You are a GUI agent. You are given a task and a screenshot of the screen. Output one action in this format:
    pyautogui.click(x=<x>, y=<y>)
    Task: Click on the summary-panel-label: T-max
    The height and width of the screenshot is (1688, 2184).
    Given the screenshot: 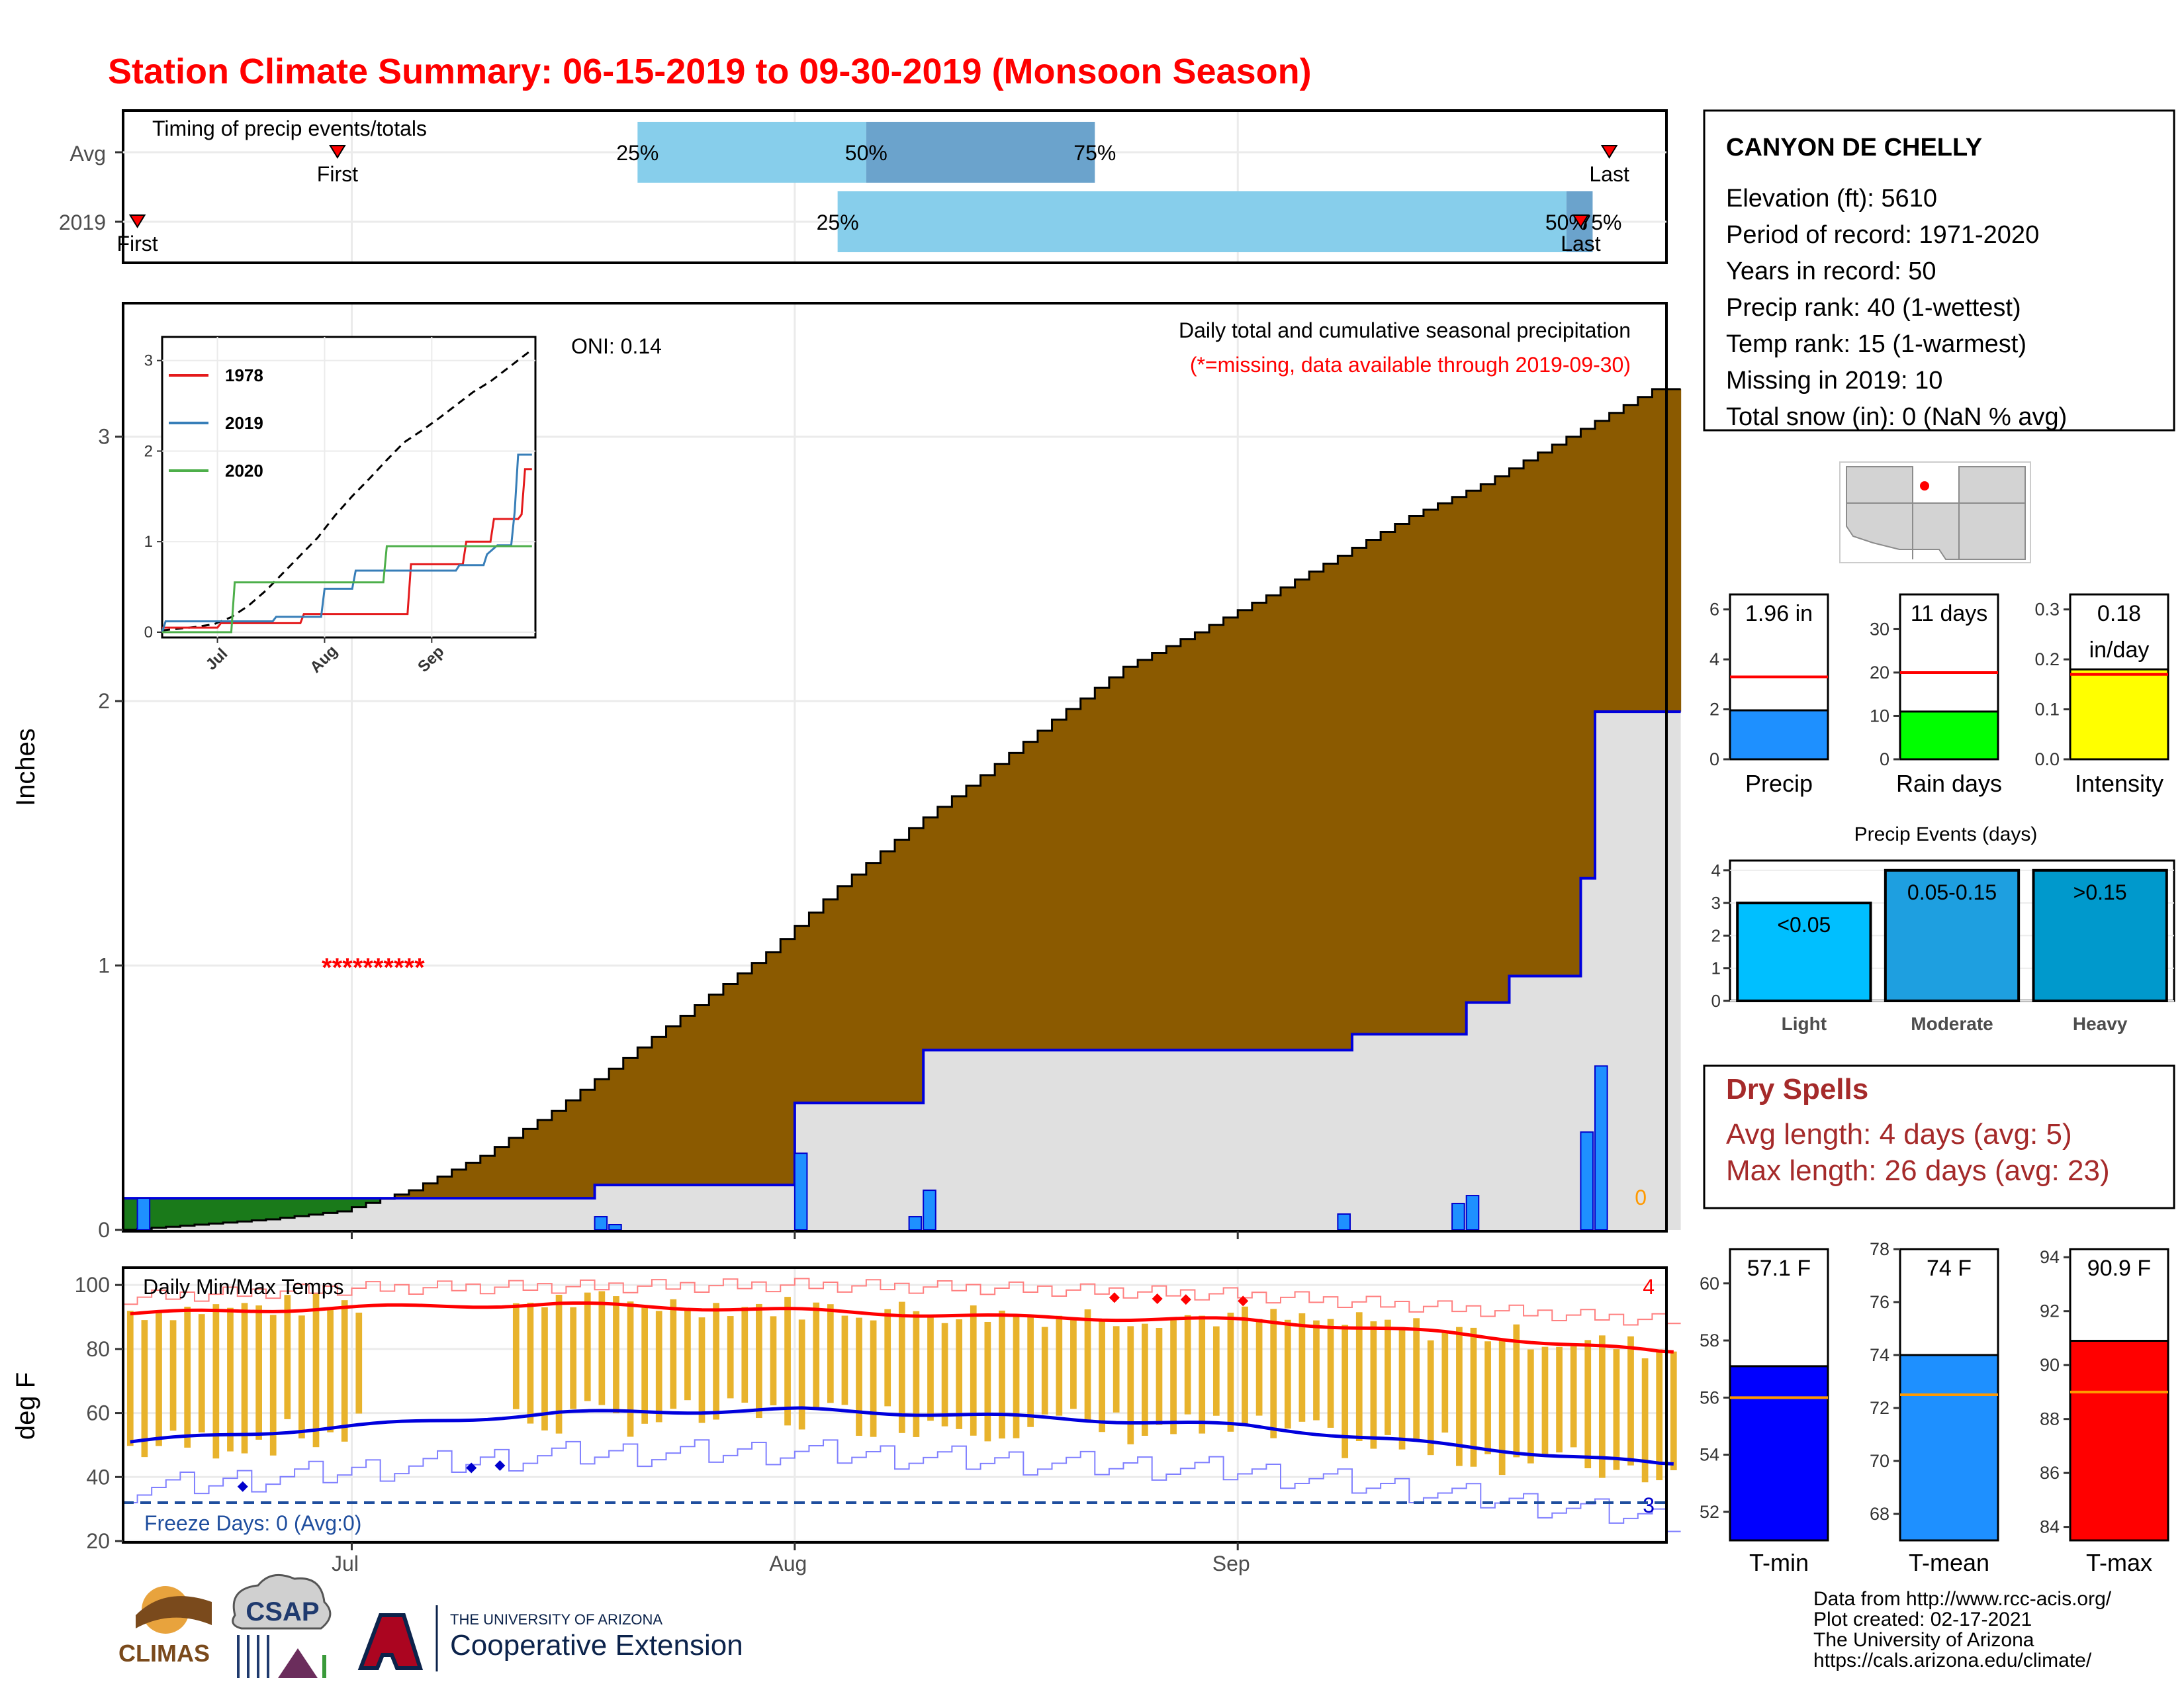 What is the action you would take?
    pyautogui.click(x=2119, y=1562)
    